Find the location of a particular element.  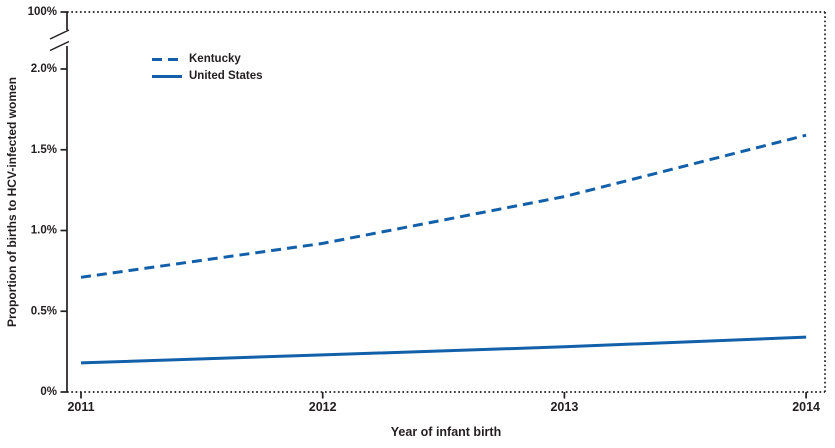

y-tick-label: 1.5% is located at coordinates (44, 150).